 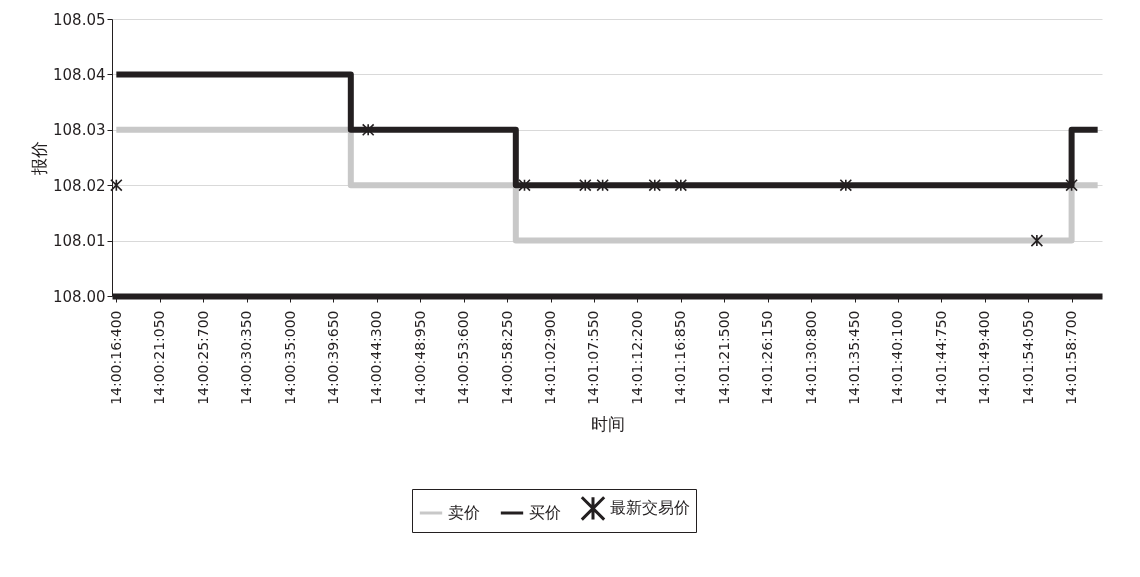 I want to click on y-tick-label: 108.03, so click(x=79, y=130).